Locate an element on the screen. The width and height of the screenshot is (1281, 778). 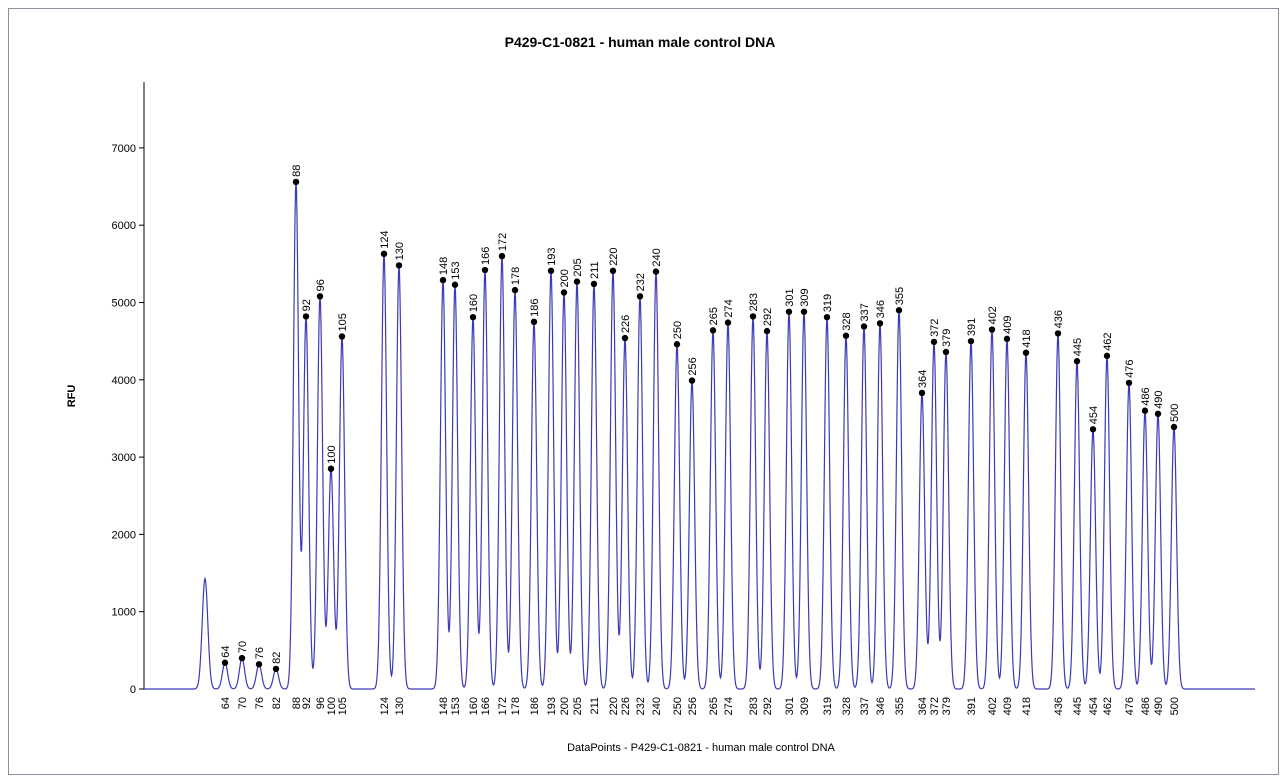
x-tick-label: 391 is located at coordinates (972, 706).